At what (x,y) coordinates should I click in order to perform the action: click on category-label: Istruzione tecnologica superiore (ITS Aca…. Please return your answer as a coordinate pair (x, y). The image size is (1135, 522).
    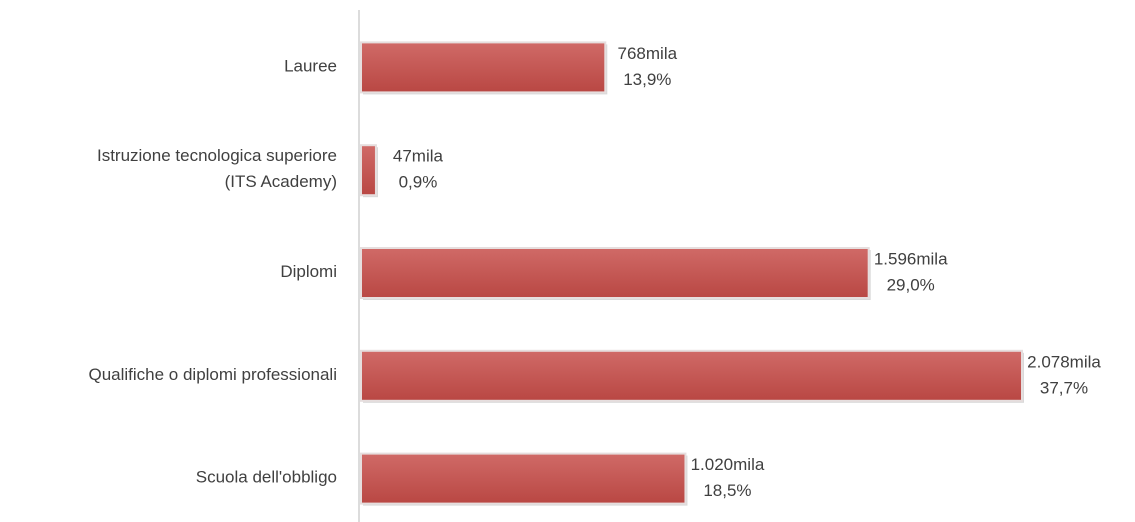
    Looking at the image, I should click on (217, 169).